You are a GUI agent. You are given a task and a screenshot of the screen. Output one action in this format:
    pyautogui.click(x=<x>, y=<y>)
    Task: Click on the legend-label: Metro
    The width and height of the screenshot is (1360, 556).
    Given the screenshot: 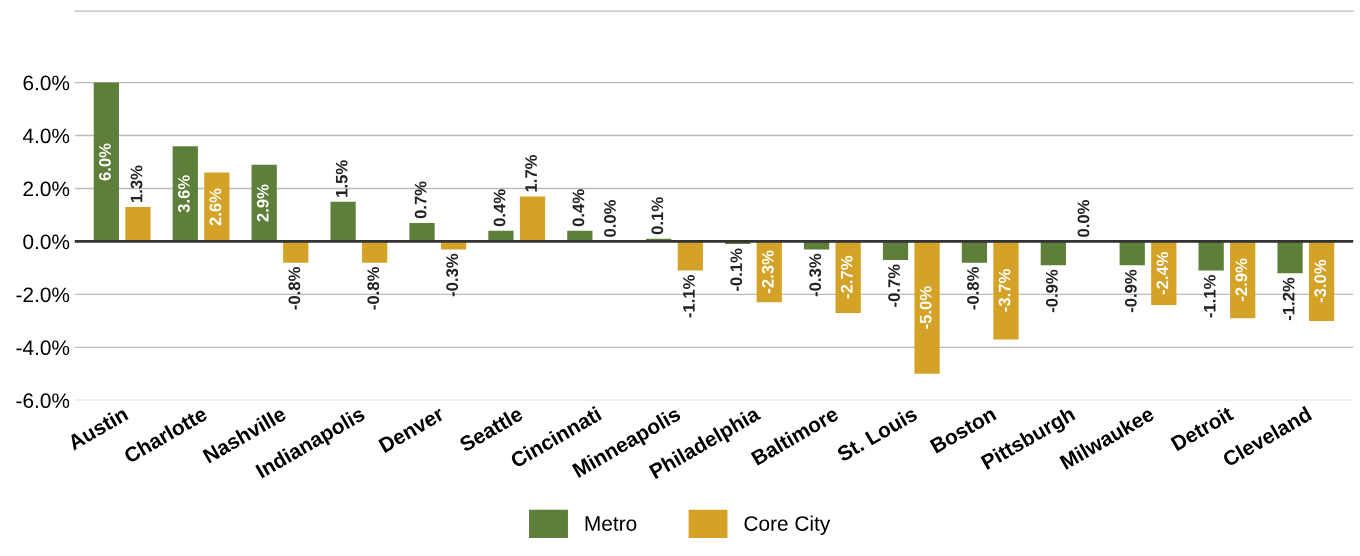 What is the action you would take?
    pyautogui.click(x=611, y=523)
    